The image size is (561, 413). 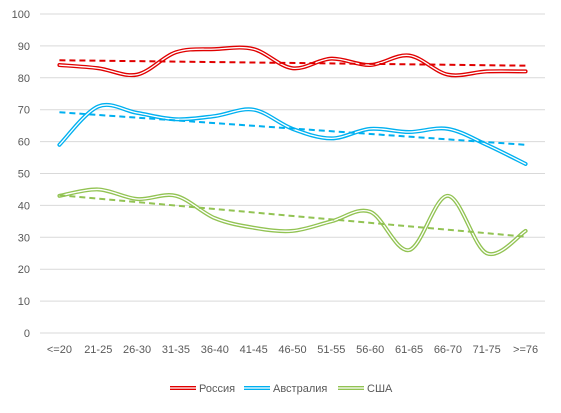 I want to click on y-tick-label: 10, so click(x=24, y=302).